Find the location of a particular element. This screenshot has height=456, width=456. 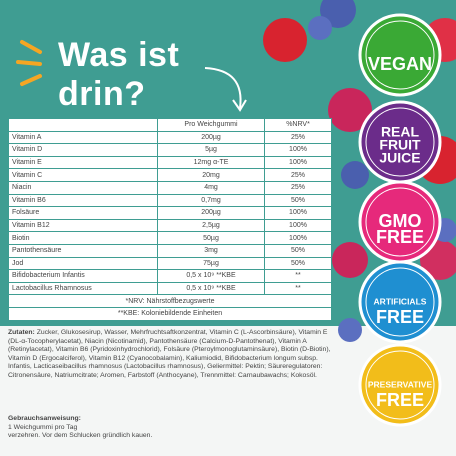

title-line: Was ist is located at coordinates (119, 55).